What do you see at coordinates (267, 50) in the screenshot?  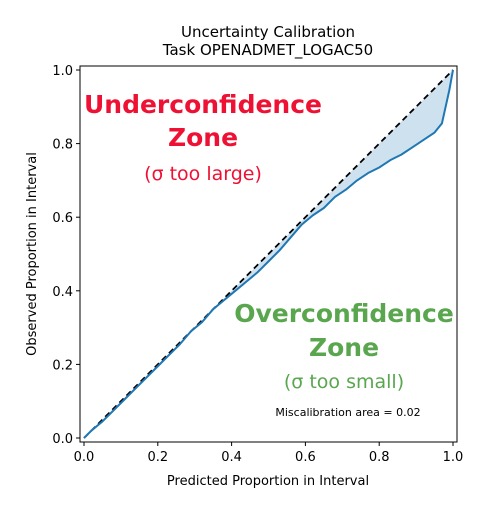 I see `chart-subtitle: Task OPENADMET_LOGAC50` at bounding box center [267, 50].